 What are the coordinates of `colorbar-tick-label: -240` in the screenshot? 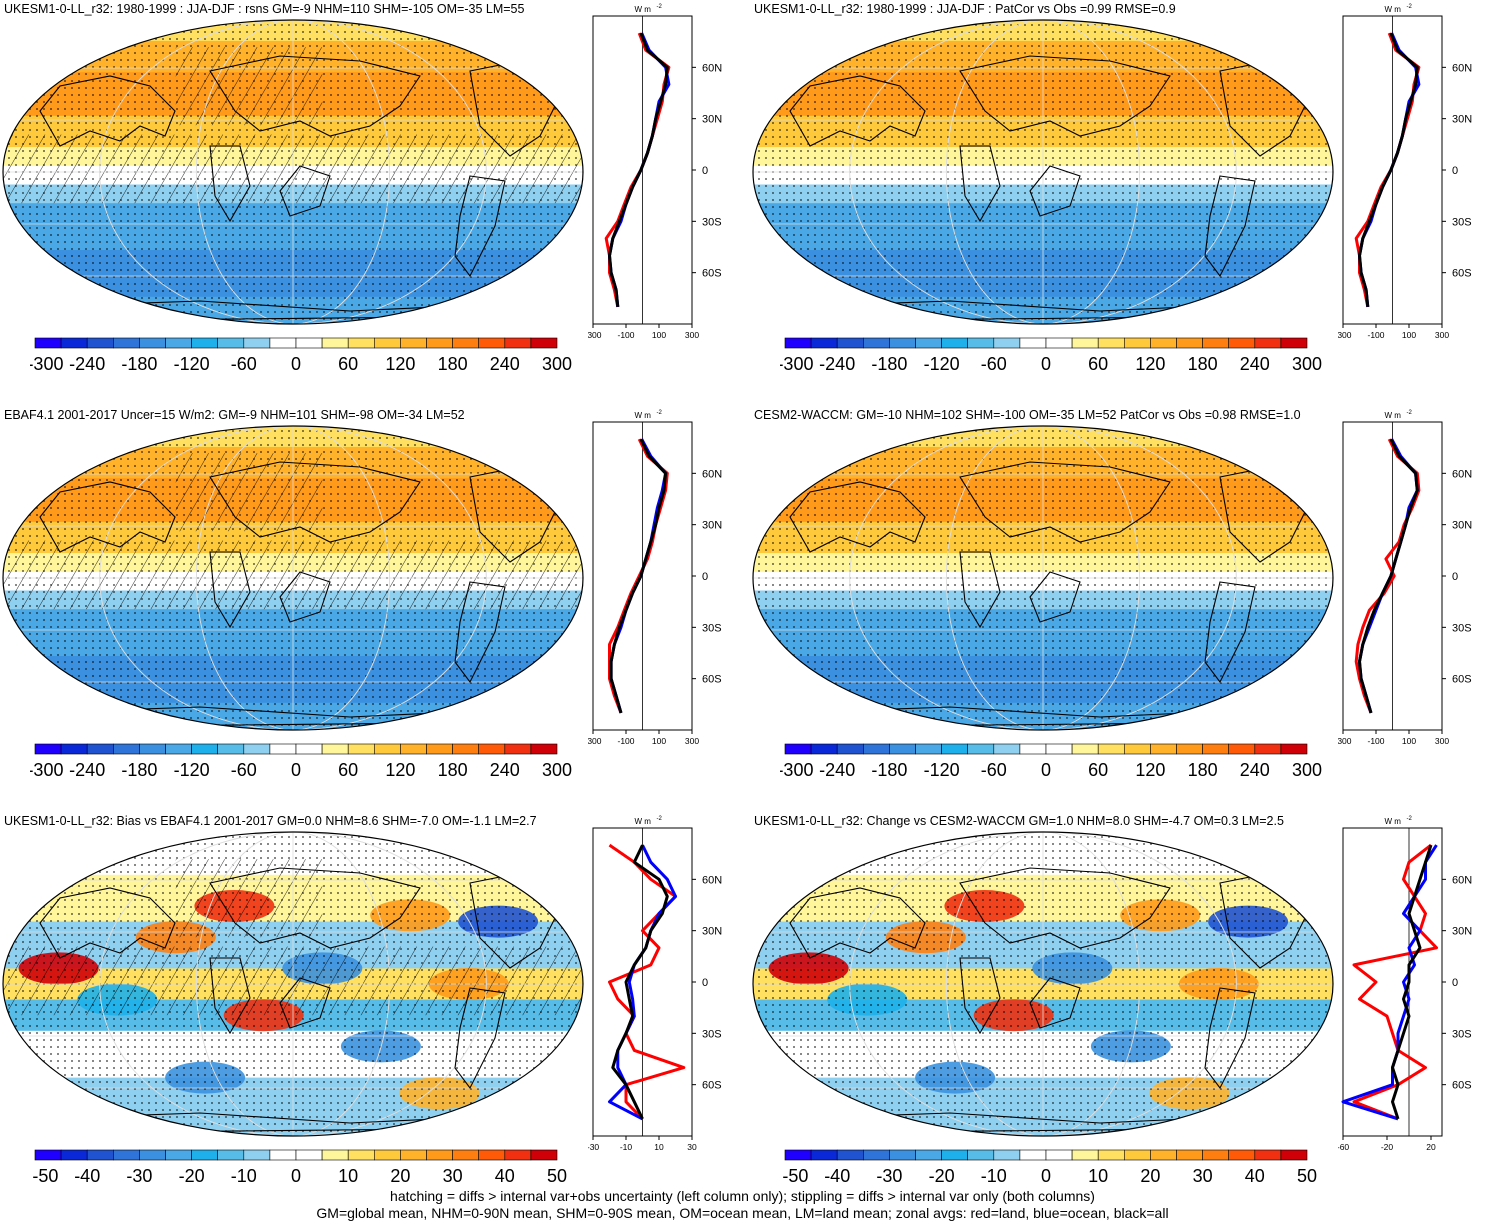 It's located at (837, 364).